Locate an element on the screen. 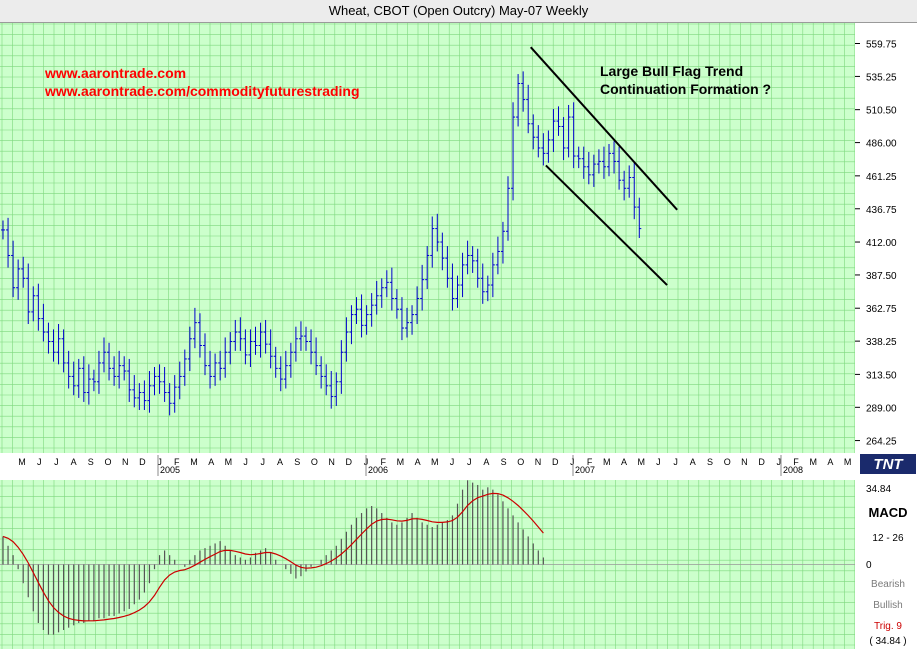 This screenshot has width=917, height=649. y-tick-label: 362.75 is located at coordinates (881, 309).